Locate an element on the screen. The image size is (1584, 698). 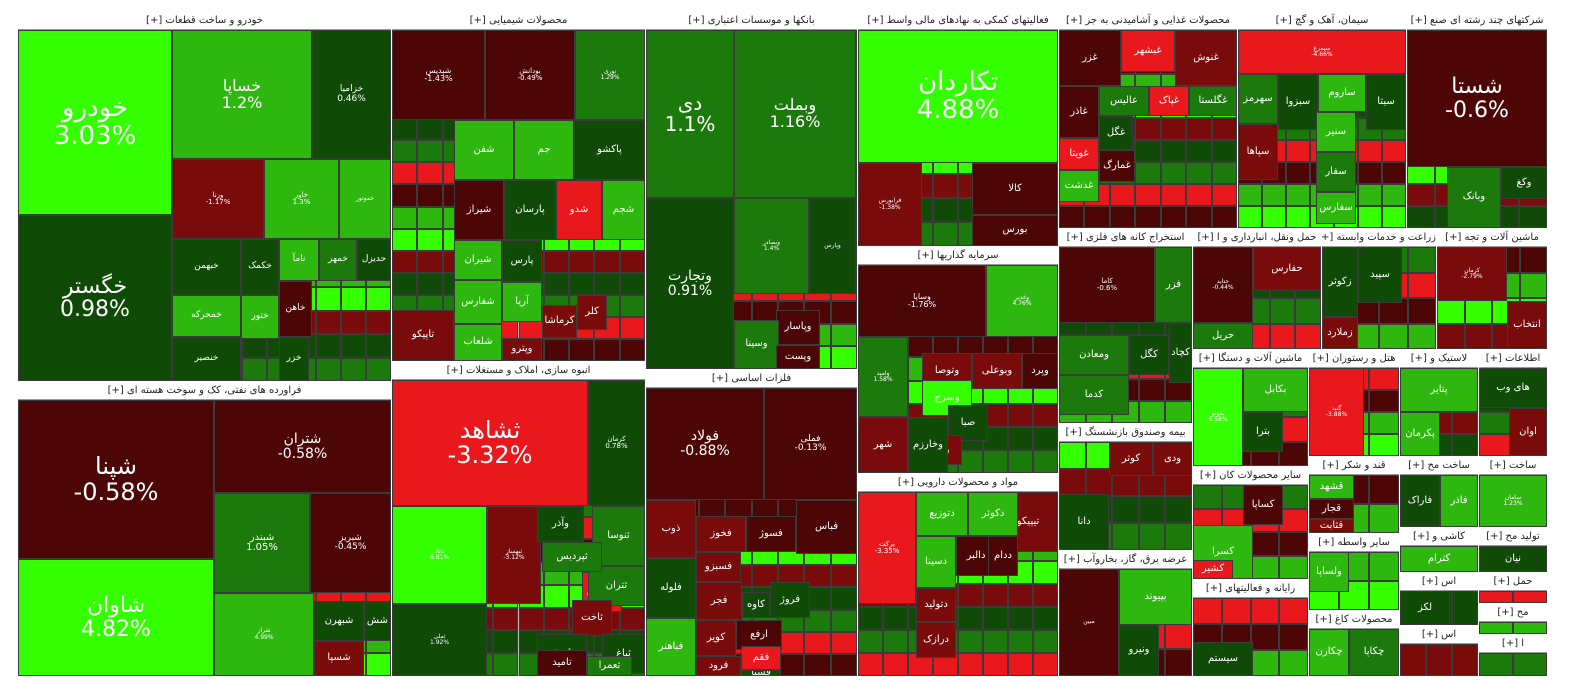
sector-title: مح [+] is located at coordinates (1513, 613).